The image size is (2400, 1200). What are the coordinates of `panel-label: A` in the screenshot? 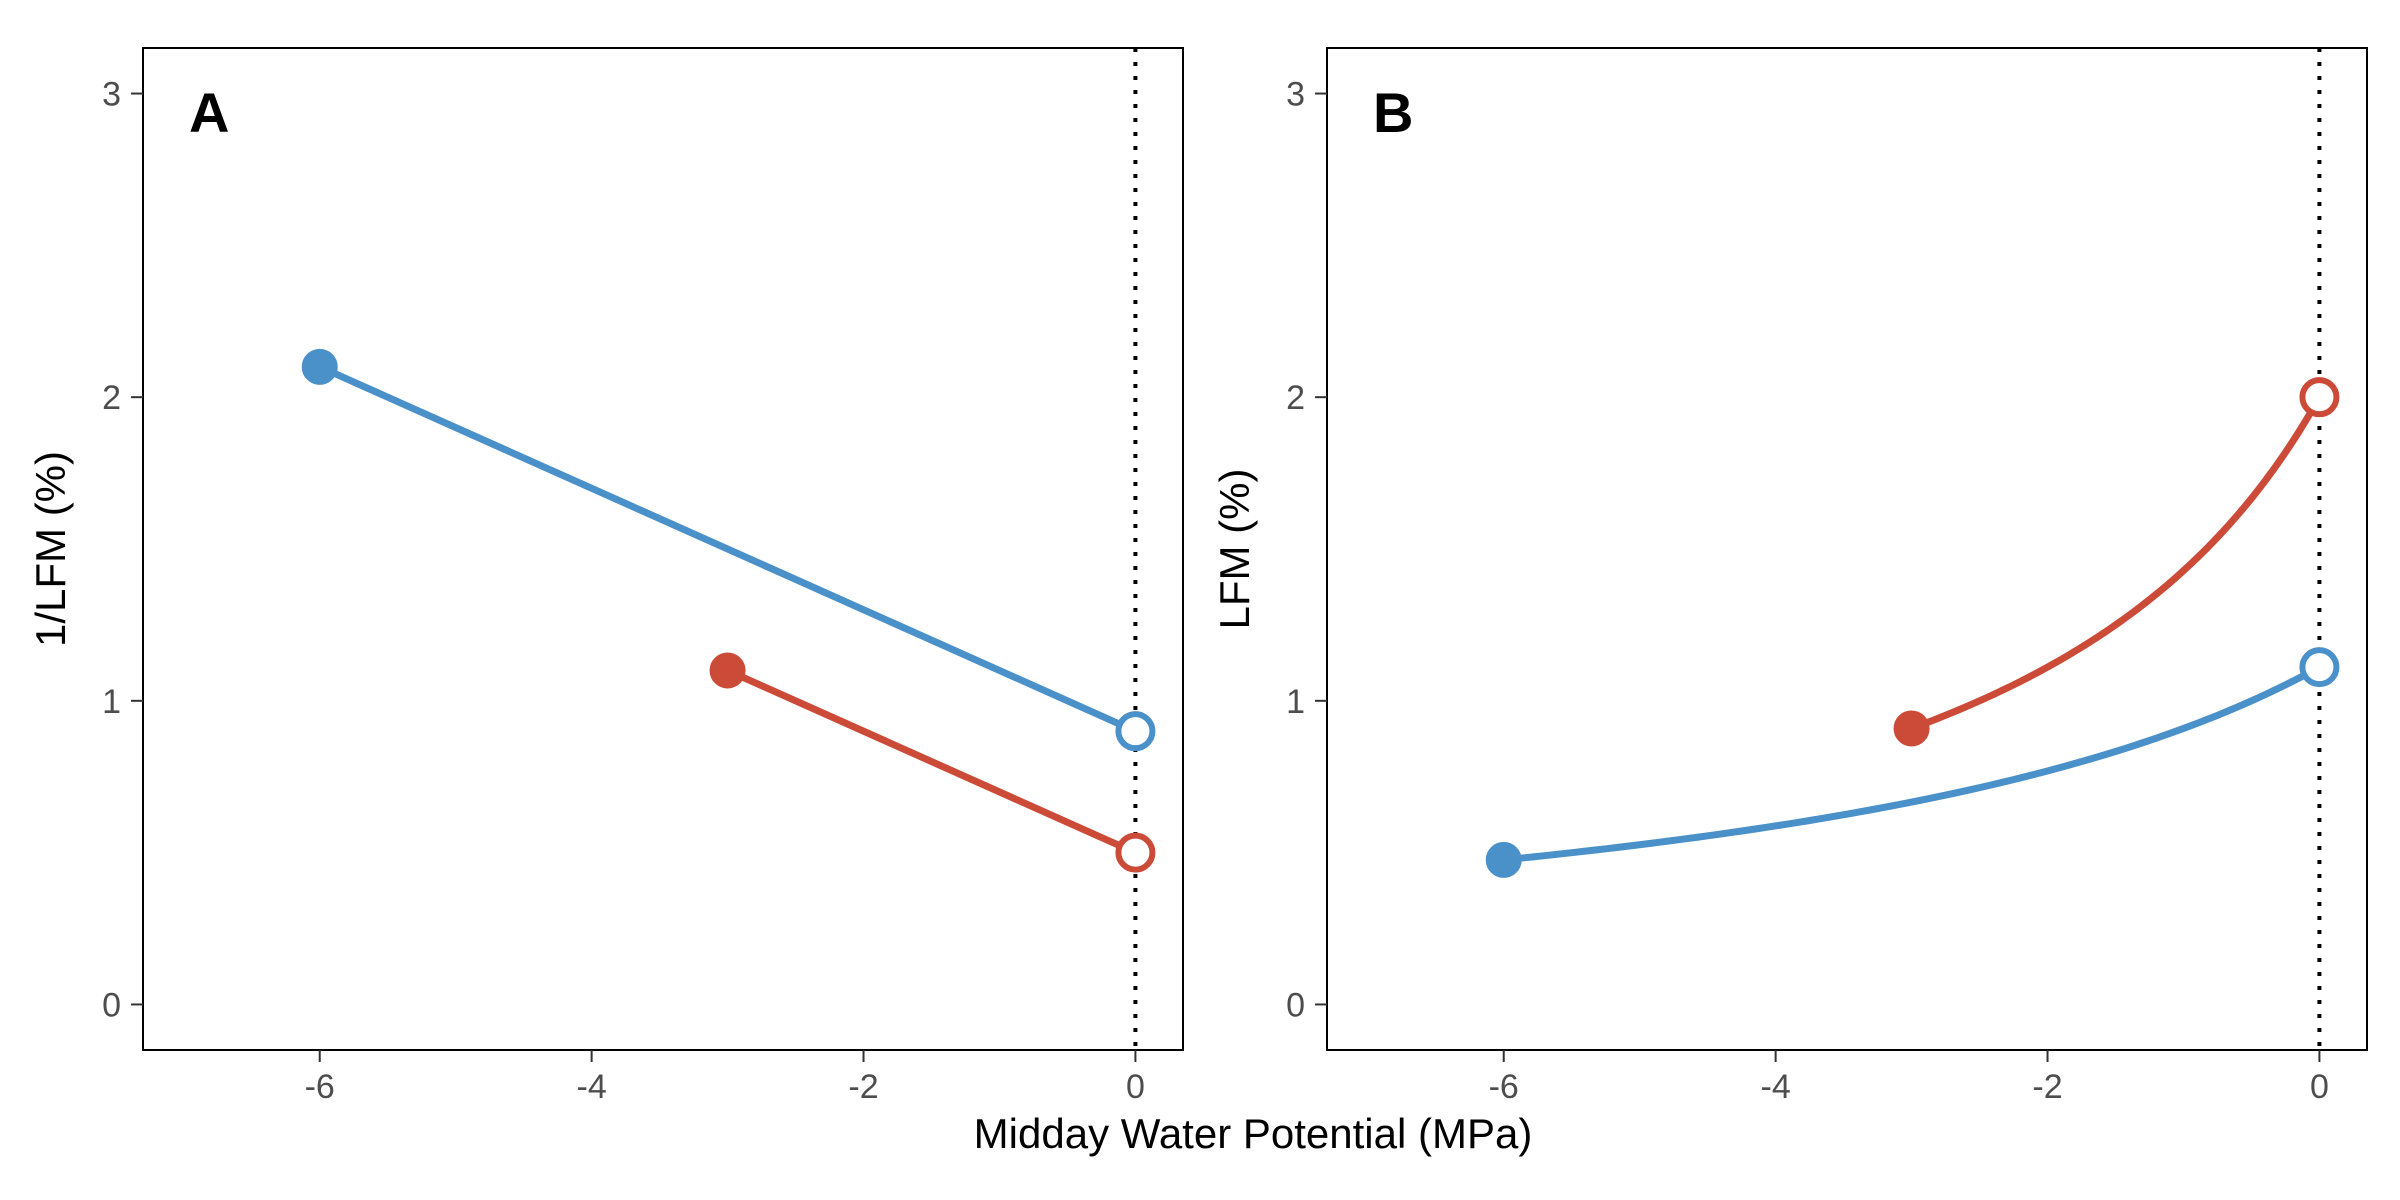 It's located at (209, 112).